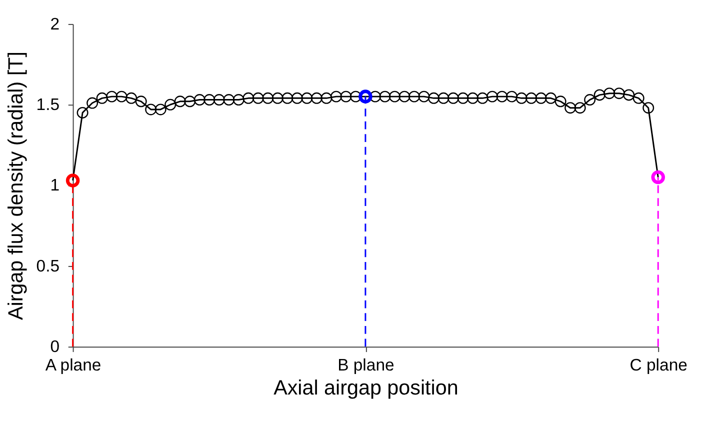  I want to click on y-tick-label: 1.5, so click(48, 104).